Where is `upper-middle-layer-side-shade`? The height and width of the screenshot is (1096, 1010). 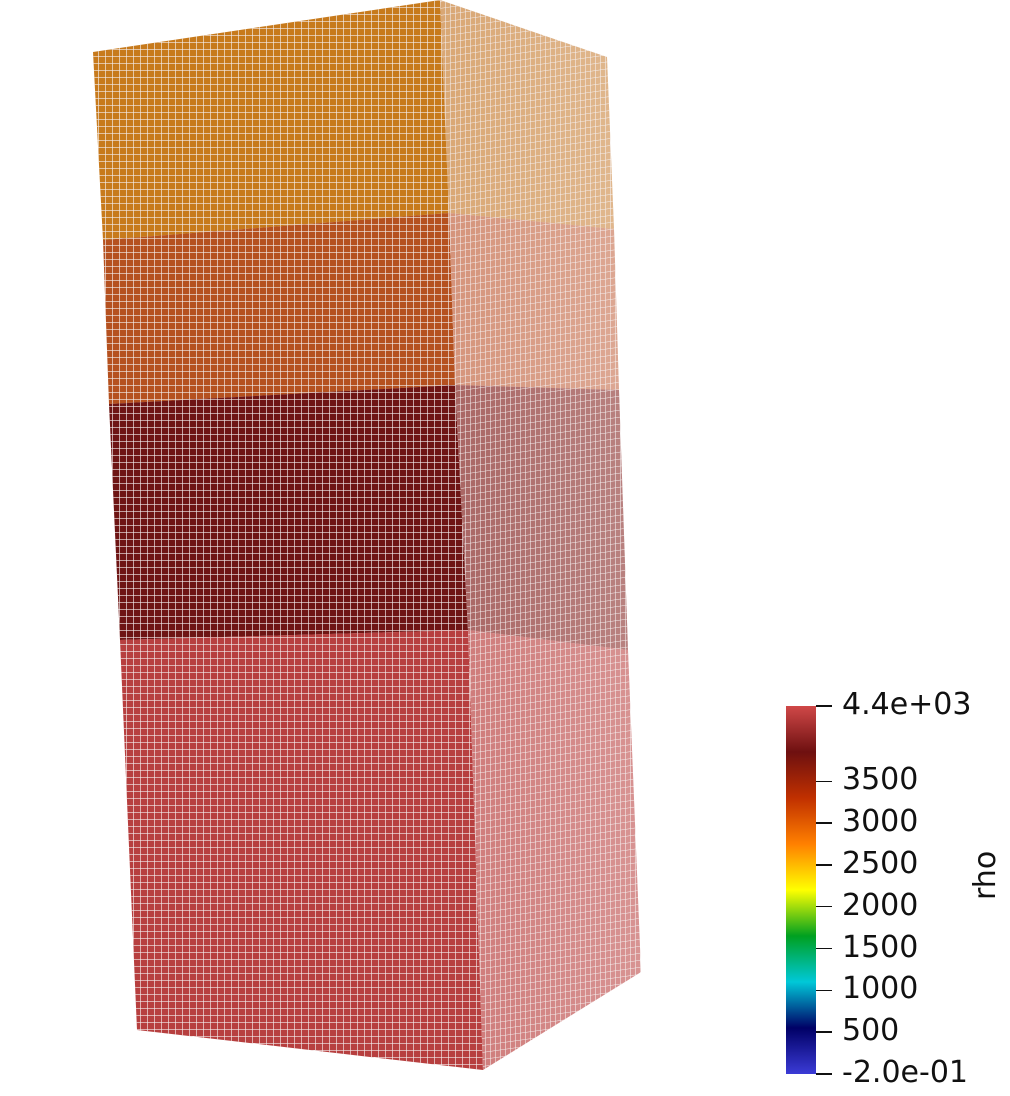
upper-middle-layer-side-shade is located at coordinates (534, 301).